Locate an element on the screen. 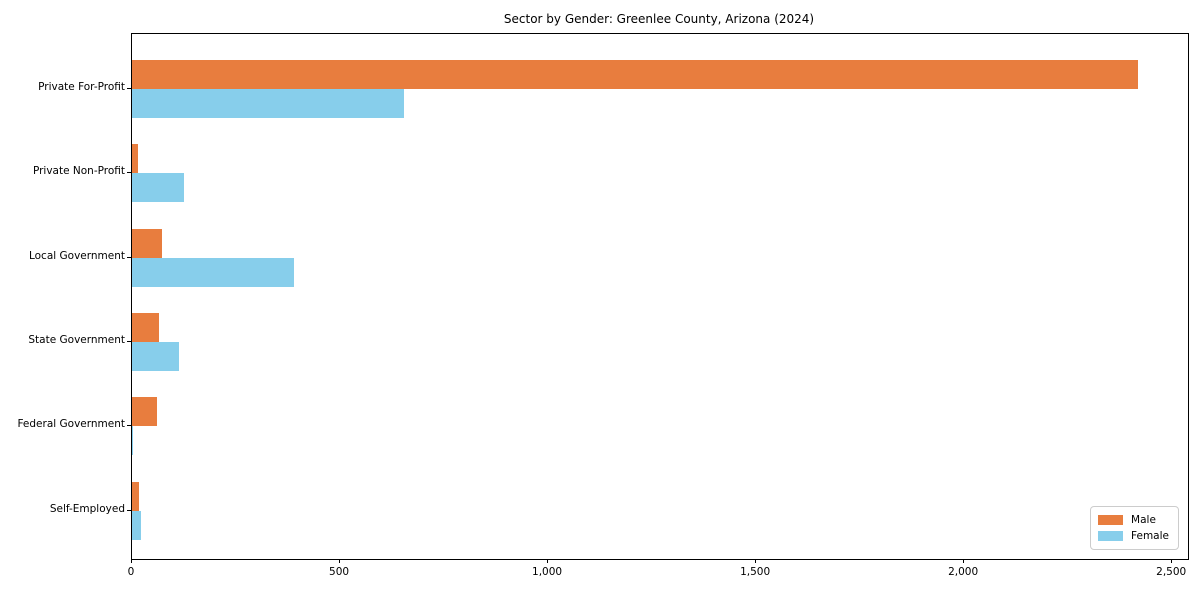 Image resolution: width=1200 pixels, height=600 pixels. bar-female-state-government is located at coordinates (156, 356).